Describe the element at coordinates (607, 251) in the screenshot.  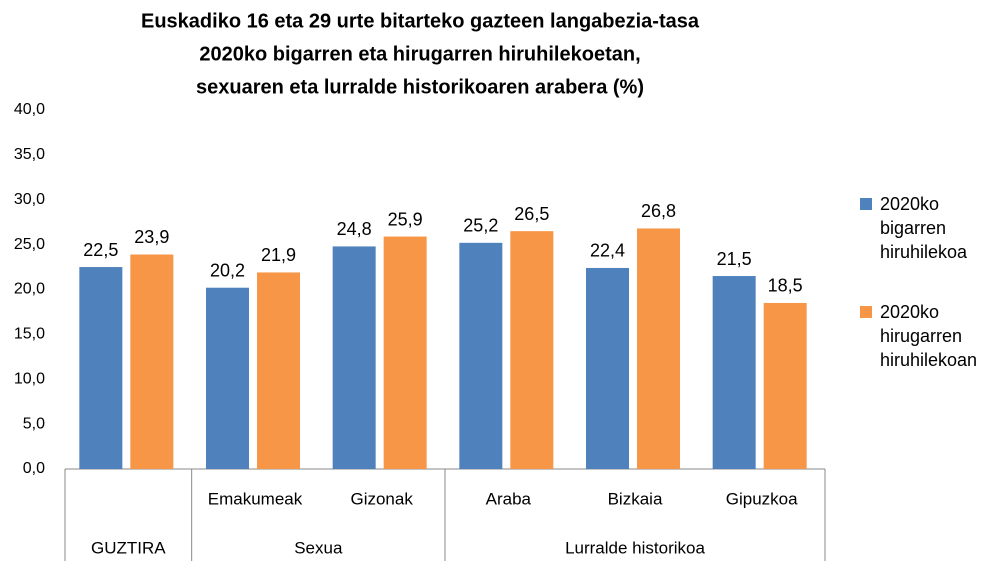
I see `data-label: 22,4` at that location.